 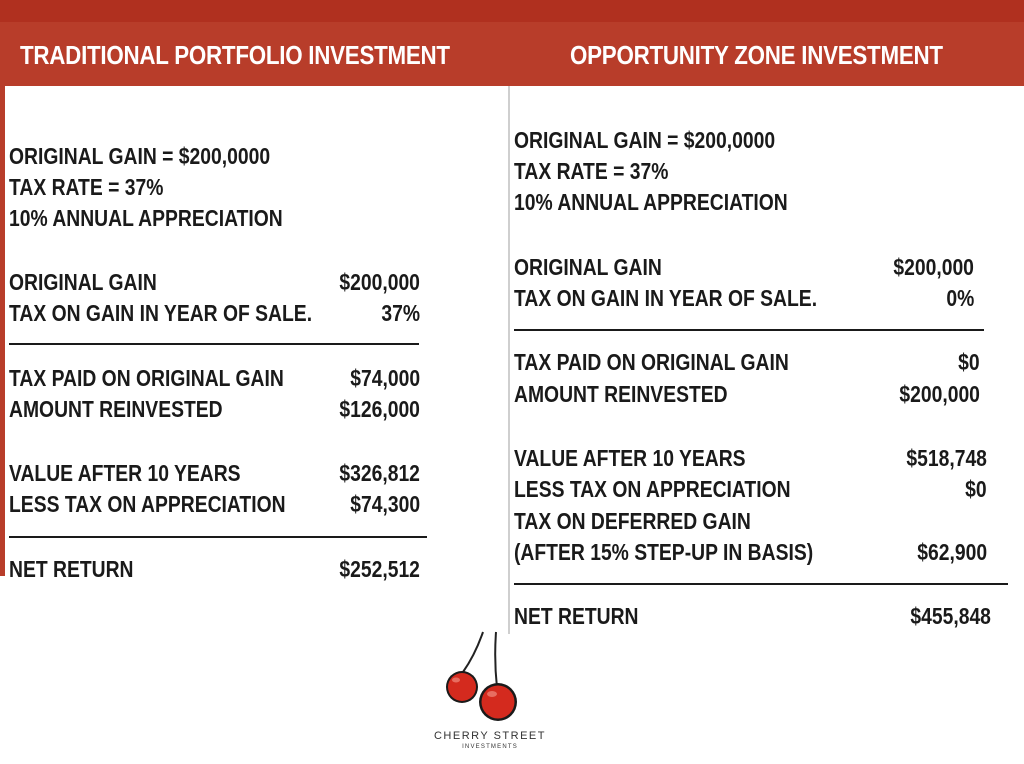 What do you see at coordinates (379, 282) in the screenshot?
I see `left-original-gain-value: $200,000` at bounding box center [379, 282].